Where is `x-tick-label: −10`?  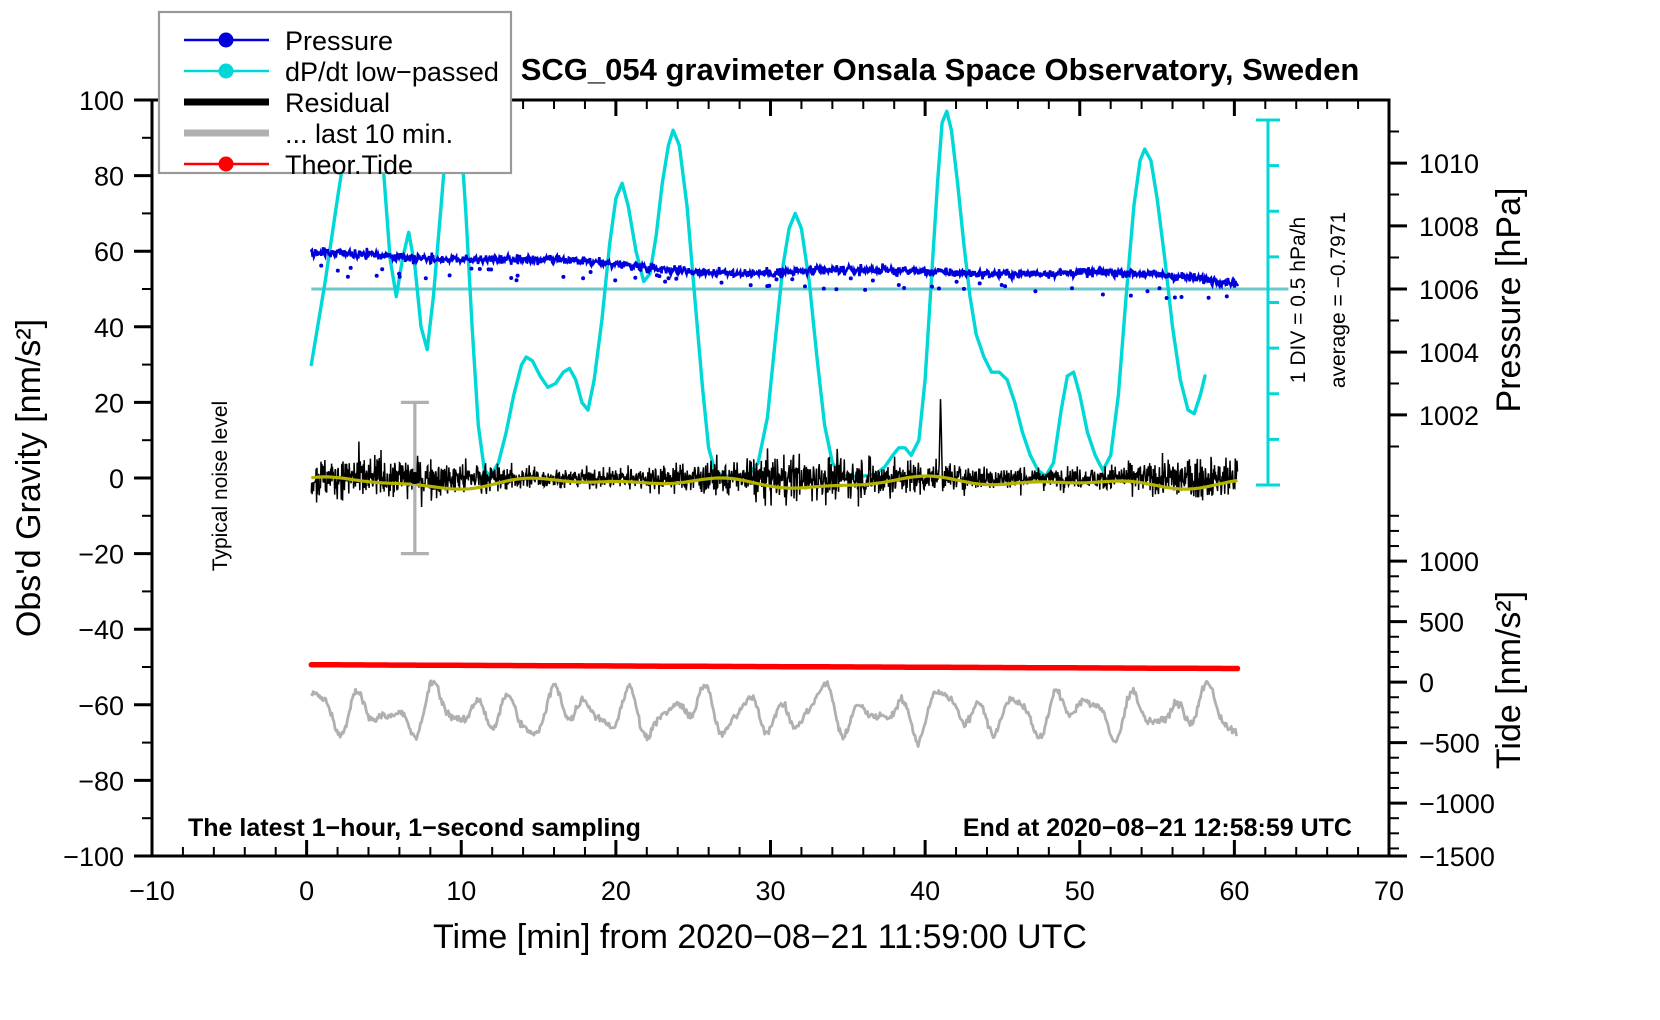
x-tick-label: −10 is located at coordinates (152, 891).